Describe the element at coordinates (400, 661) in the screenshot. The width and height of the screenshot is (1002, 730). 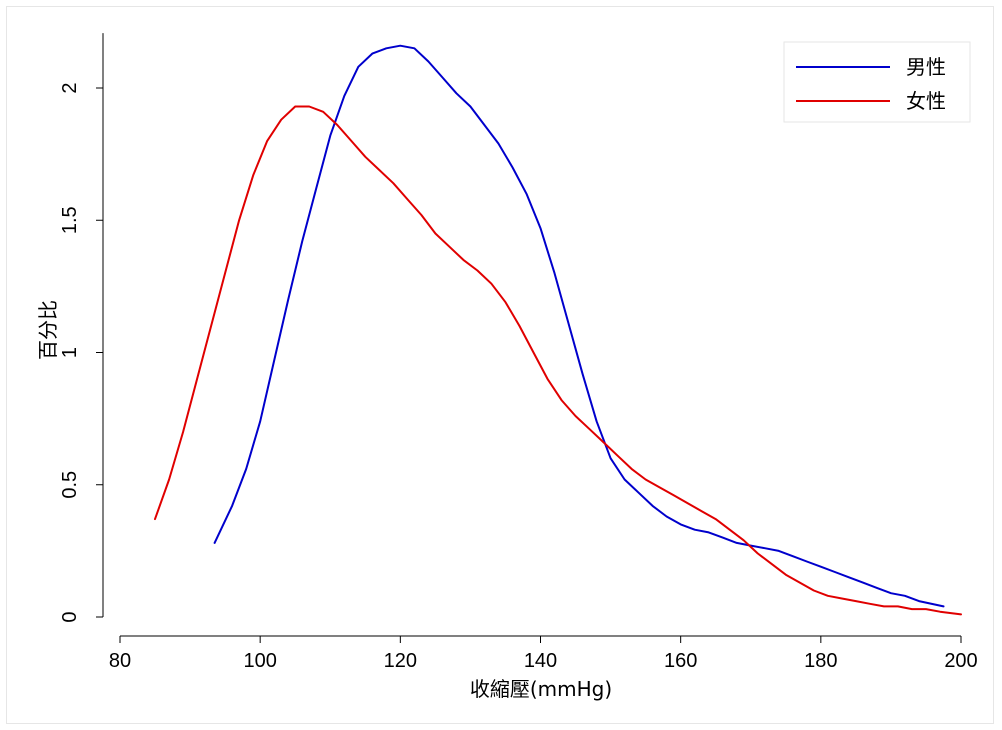
I see `x-tick-label: 120` at that location.